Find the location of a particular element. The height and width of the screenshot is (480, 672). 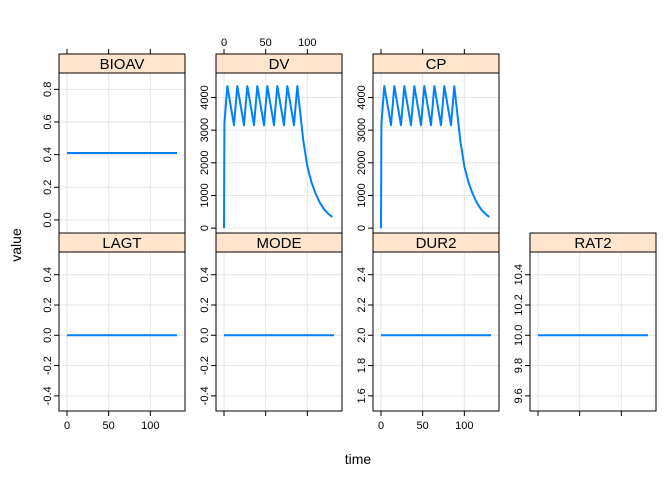

y-tick-label: 1.6 is located at coordinates (362, 395).